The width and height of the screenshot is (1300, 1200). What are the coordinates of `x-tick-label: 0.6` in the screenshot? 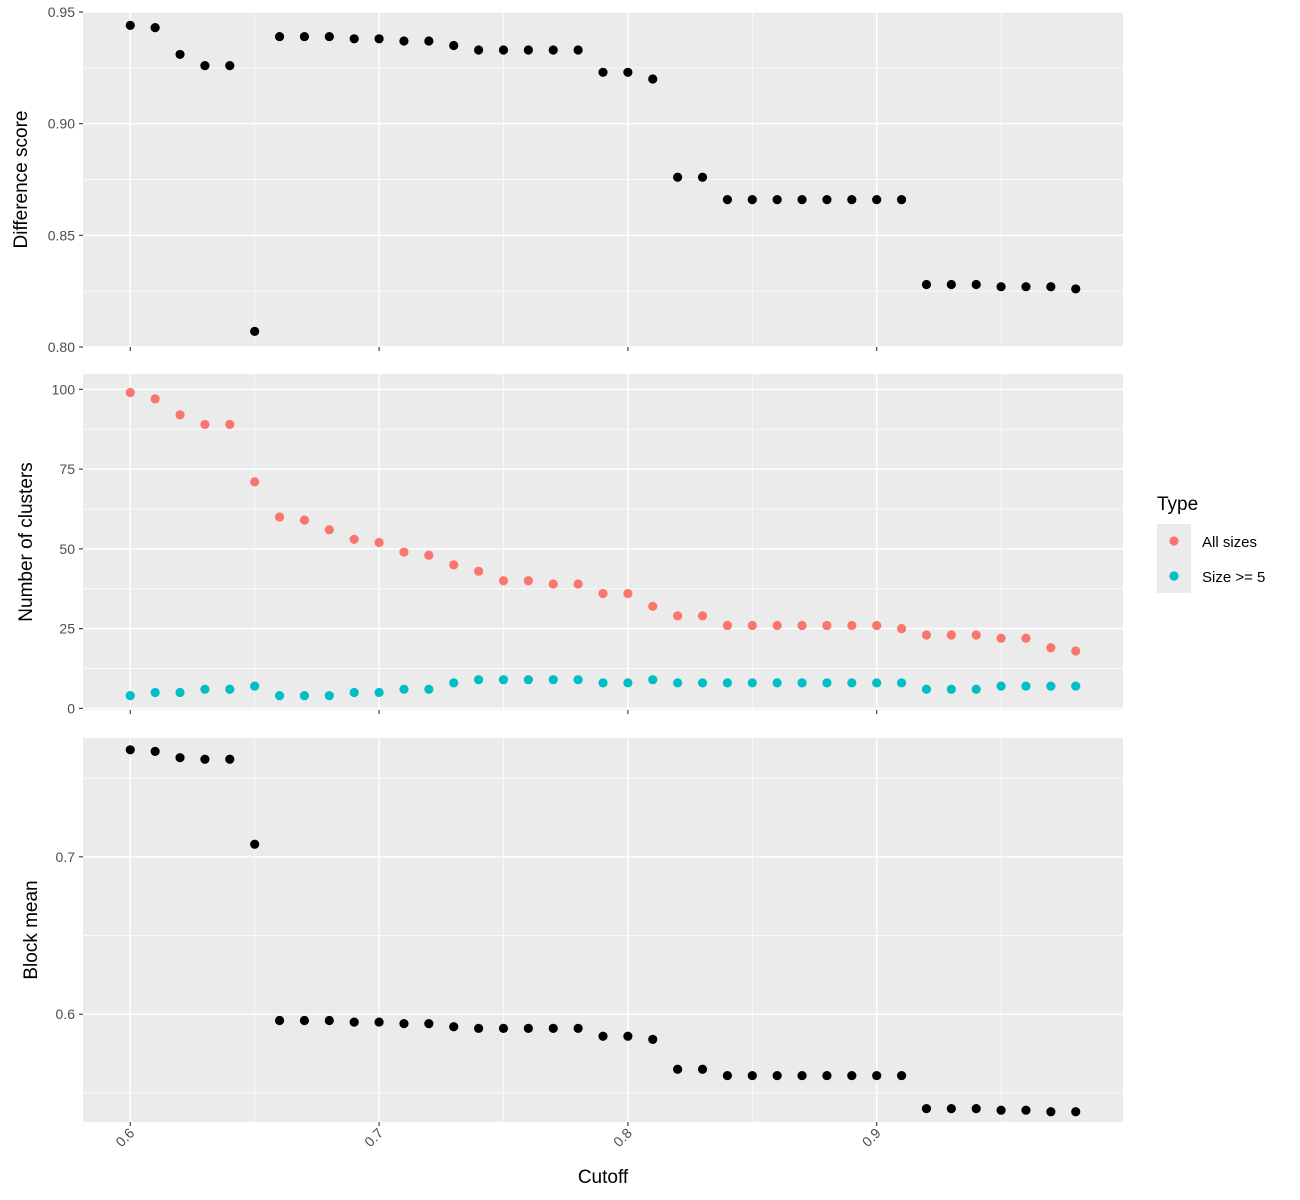 It's located at (124, 1137).